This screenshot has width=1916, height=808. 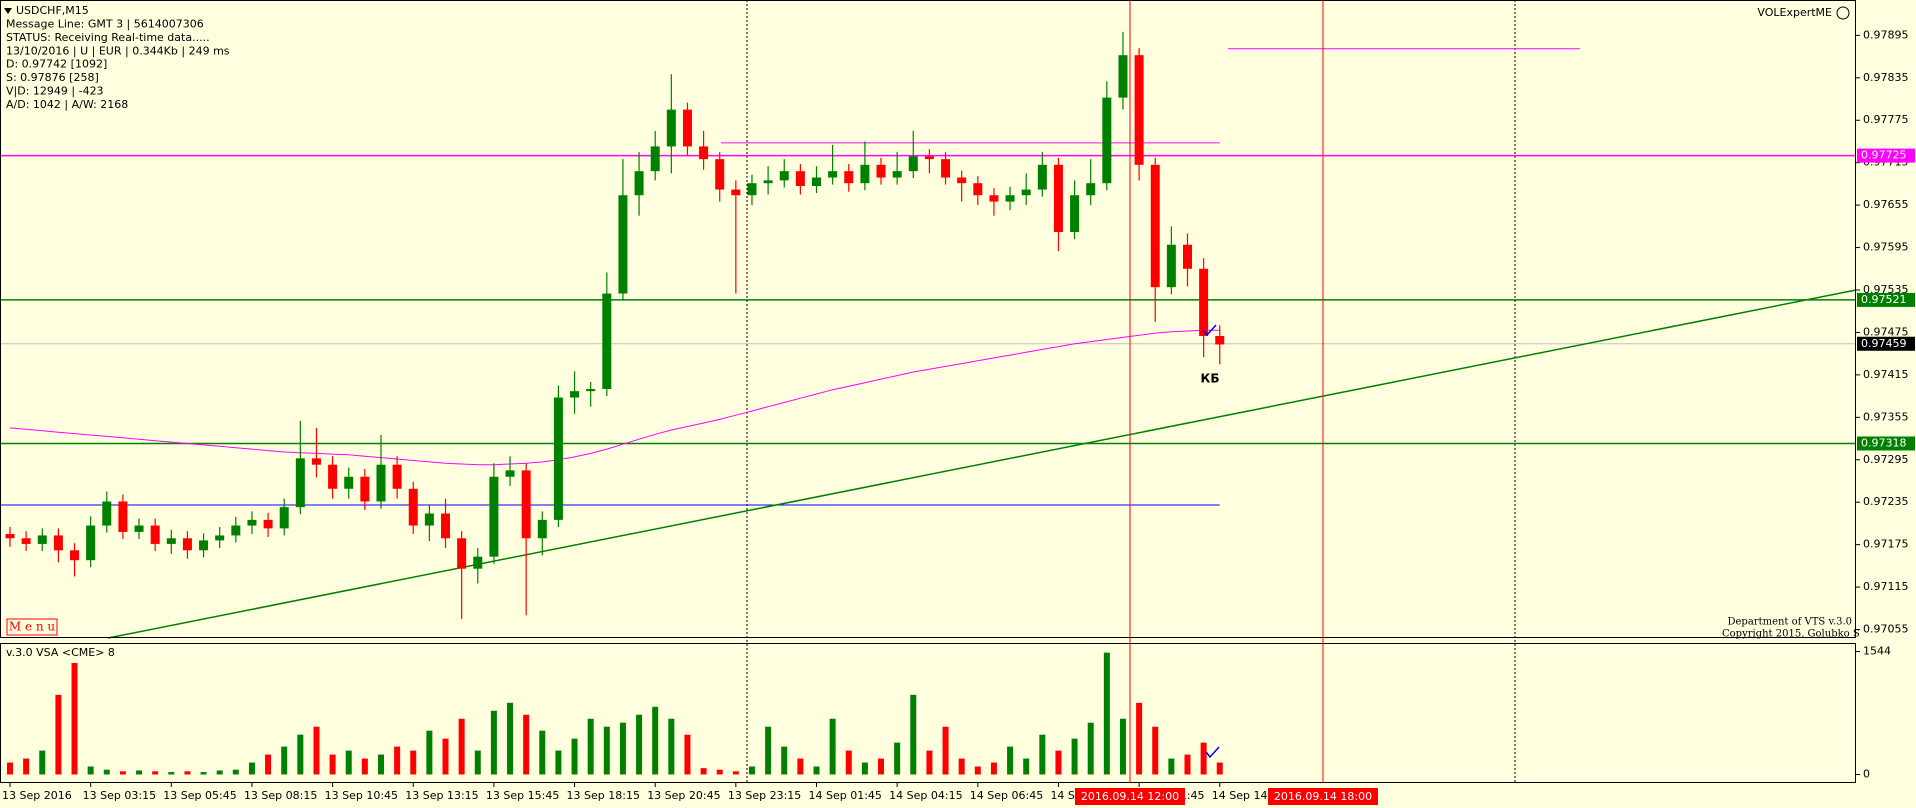 I want to click on check-mark, so click(x=1212, y=752).